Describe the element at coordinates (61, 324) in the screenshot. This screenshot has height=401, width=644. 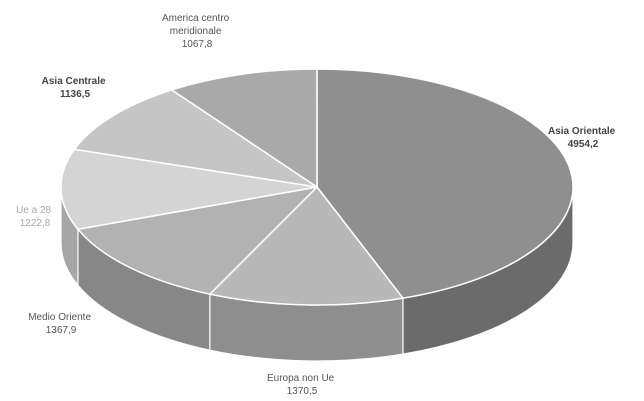
I see `slice-label-medio-oriente: Medio Oriente 1367,9` at that location.